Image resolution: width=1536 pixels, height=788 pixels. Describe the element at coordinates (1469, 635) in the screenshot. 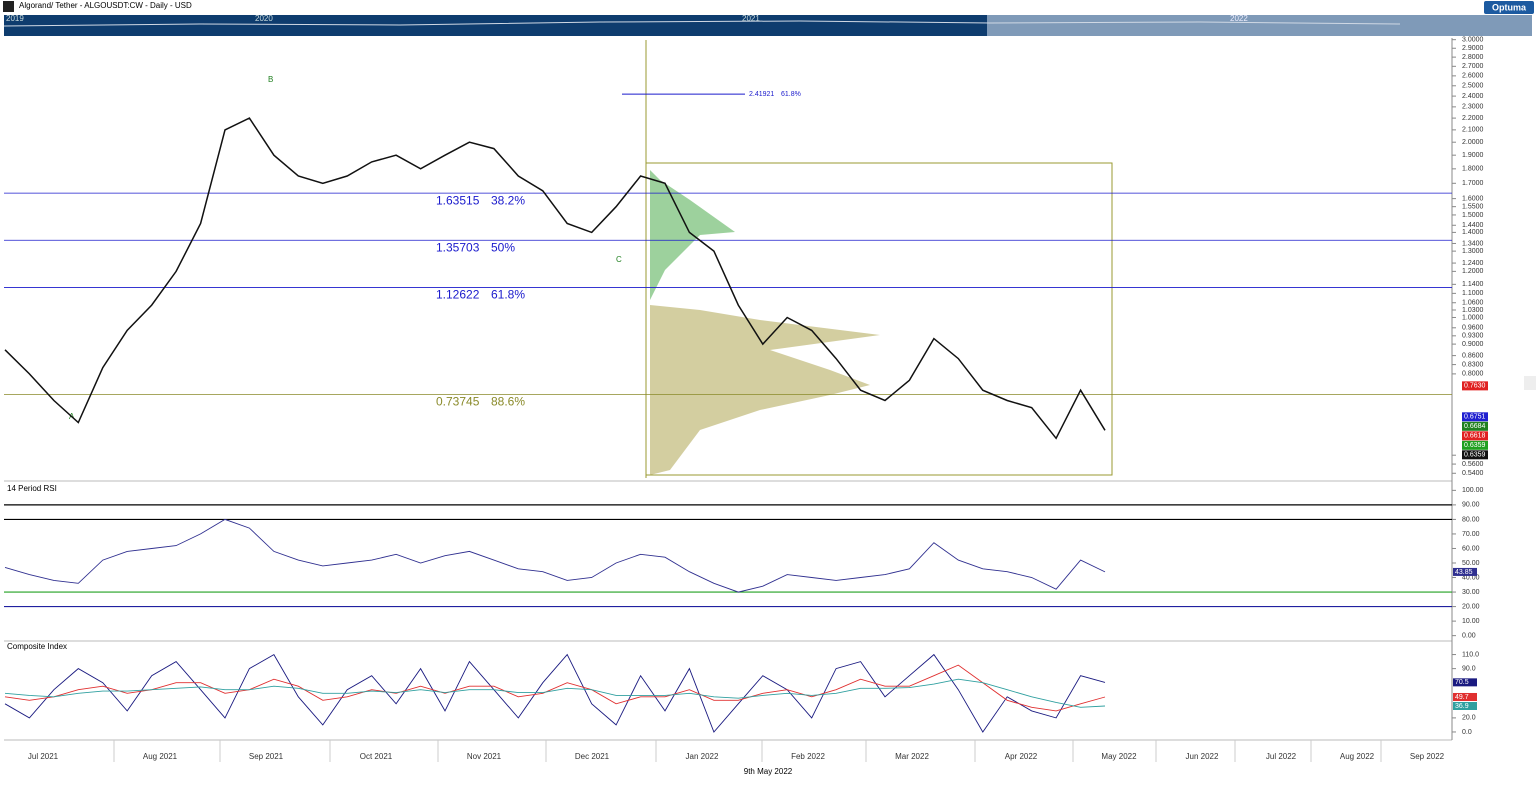

I see `y-tick-label: 0.00` at that location.